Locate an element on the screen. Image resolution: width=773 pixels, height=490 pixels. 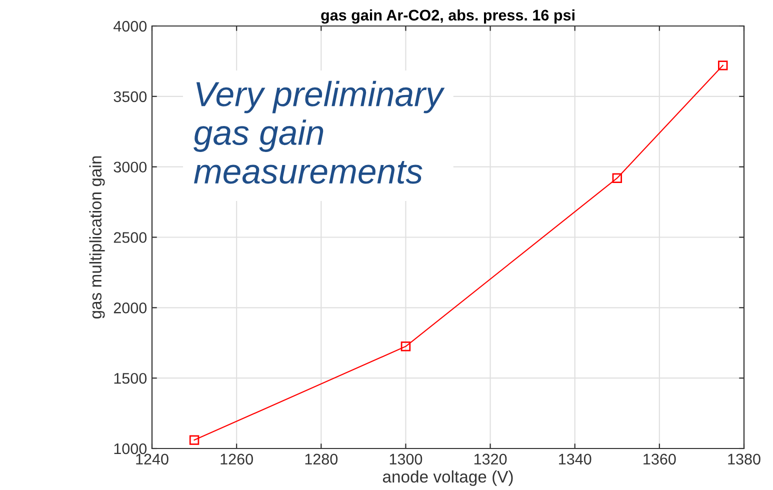
x-tick-label: 1260 is located at coordinates (236, 459).